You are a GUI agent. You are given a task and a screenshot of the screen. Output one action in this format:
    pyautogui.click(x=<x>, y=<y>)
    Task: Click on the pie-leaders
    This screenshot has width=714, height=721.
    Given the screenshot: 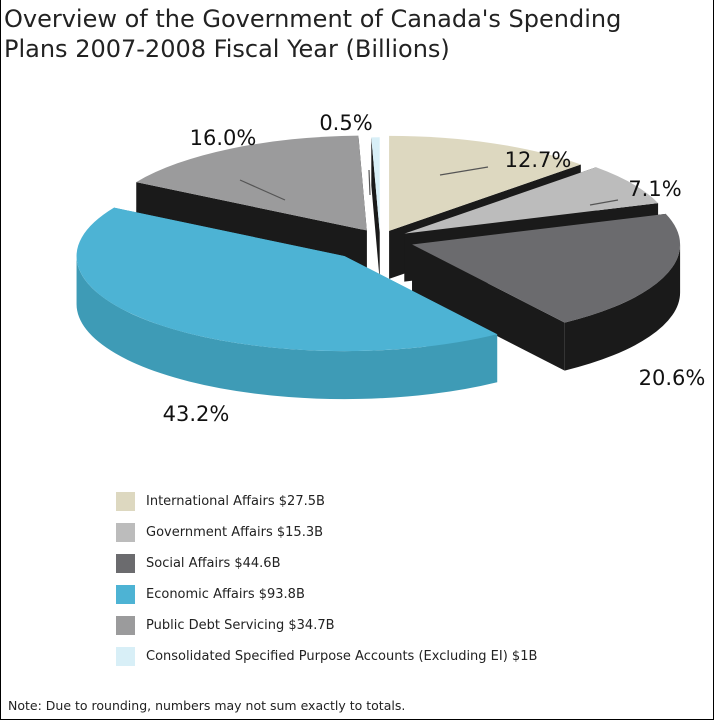 What is the action you would take?
    pyautogui.click(x=429, y=186)
    